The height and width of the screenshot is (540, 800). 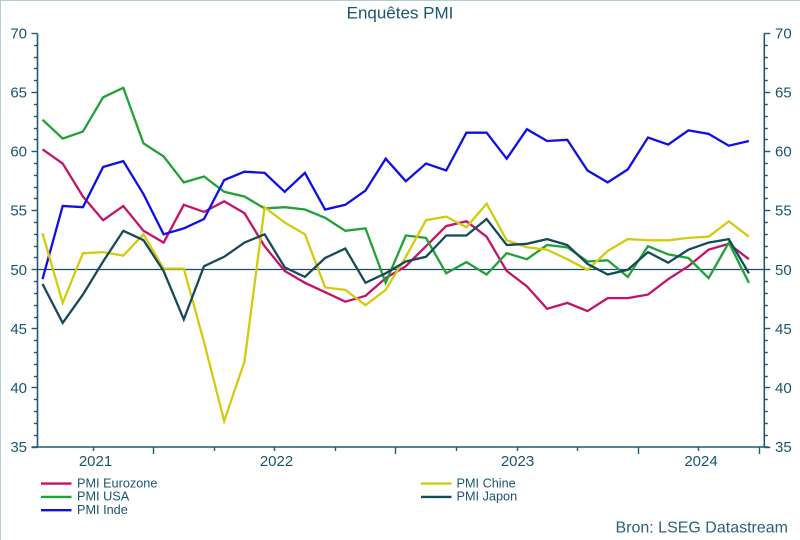 I want to click on svg-text: PMI Chine, so click(x=486, y=483).